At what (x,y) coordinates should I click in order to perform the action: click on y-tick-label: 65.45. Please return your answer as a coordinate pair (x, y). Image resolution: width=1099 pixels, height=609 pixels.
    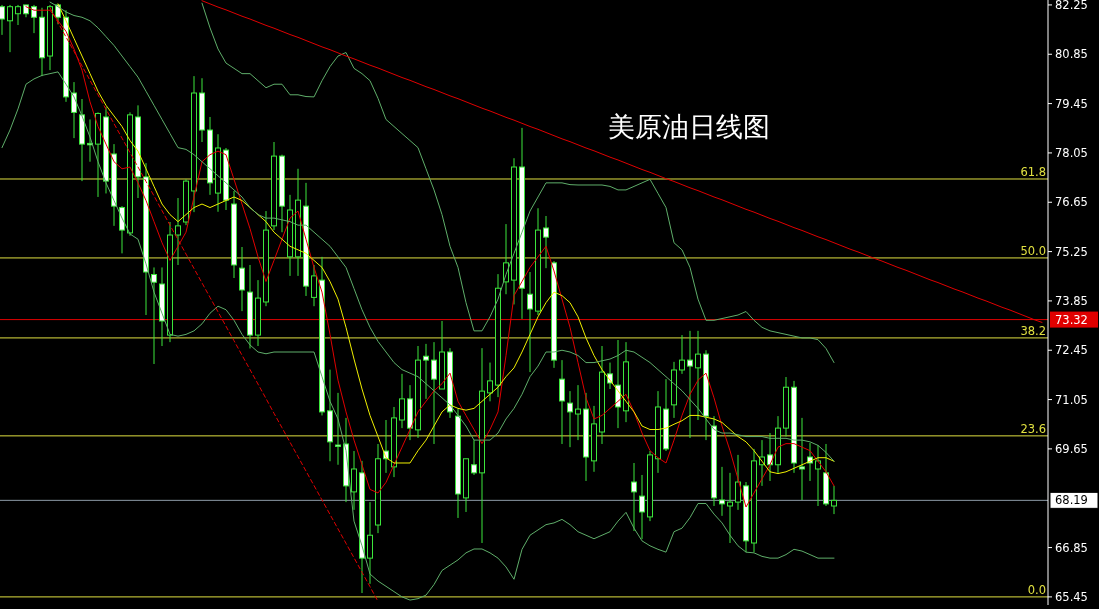
    Looking at the image, I should click on (1071, 596).